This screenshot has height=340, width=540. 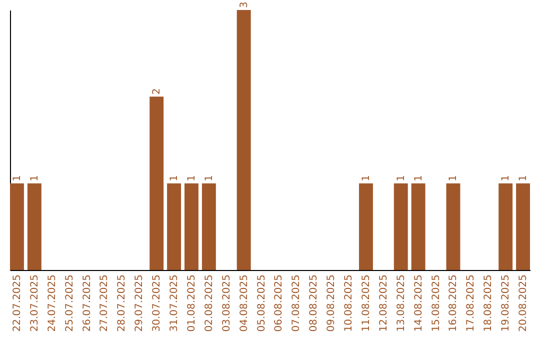 I want to click on x-tick-label: 23.07.2025, so click(x=34, y=303).